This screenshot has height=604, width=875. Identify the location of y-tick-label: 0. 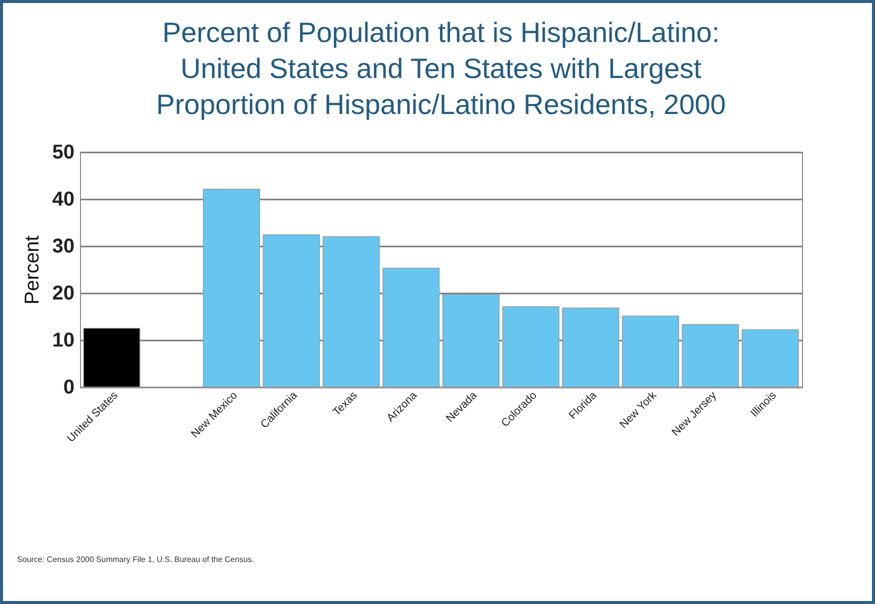
(68, 387).